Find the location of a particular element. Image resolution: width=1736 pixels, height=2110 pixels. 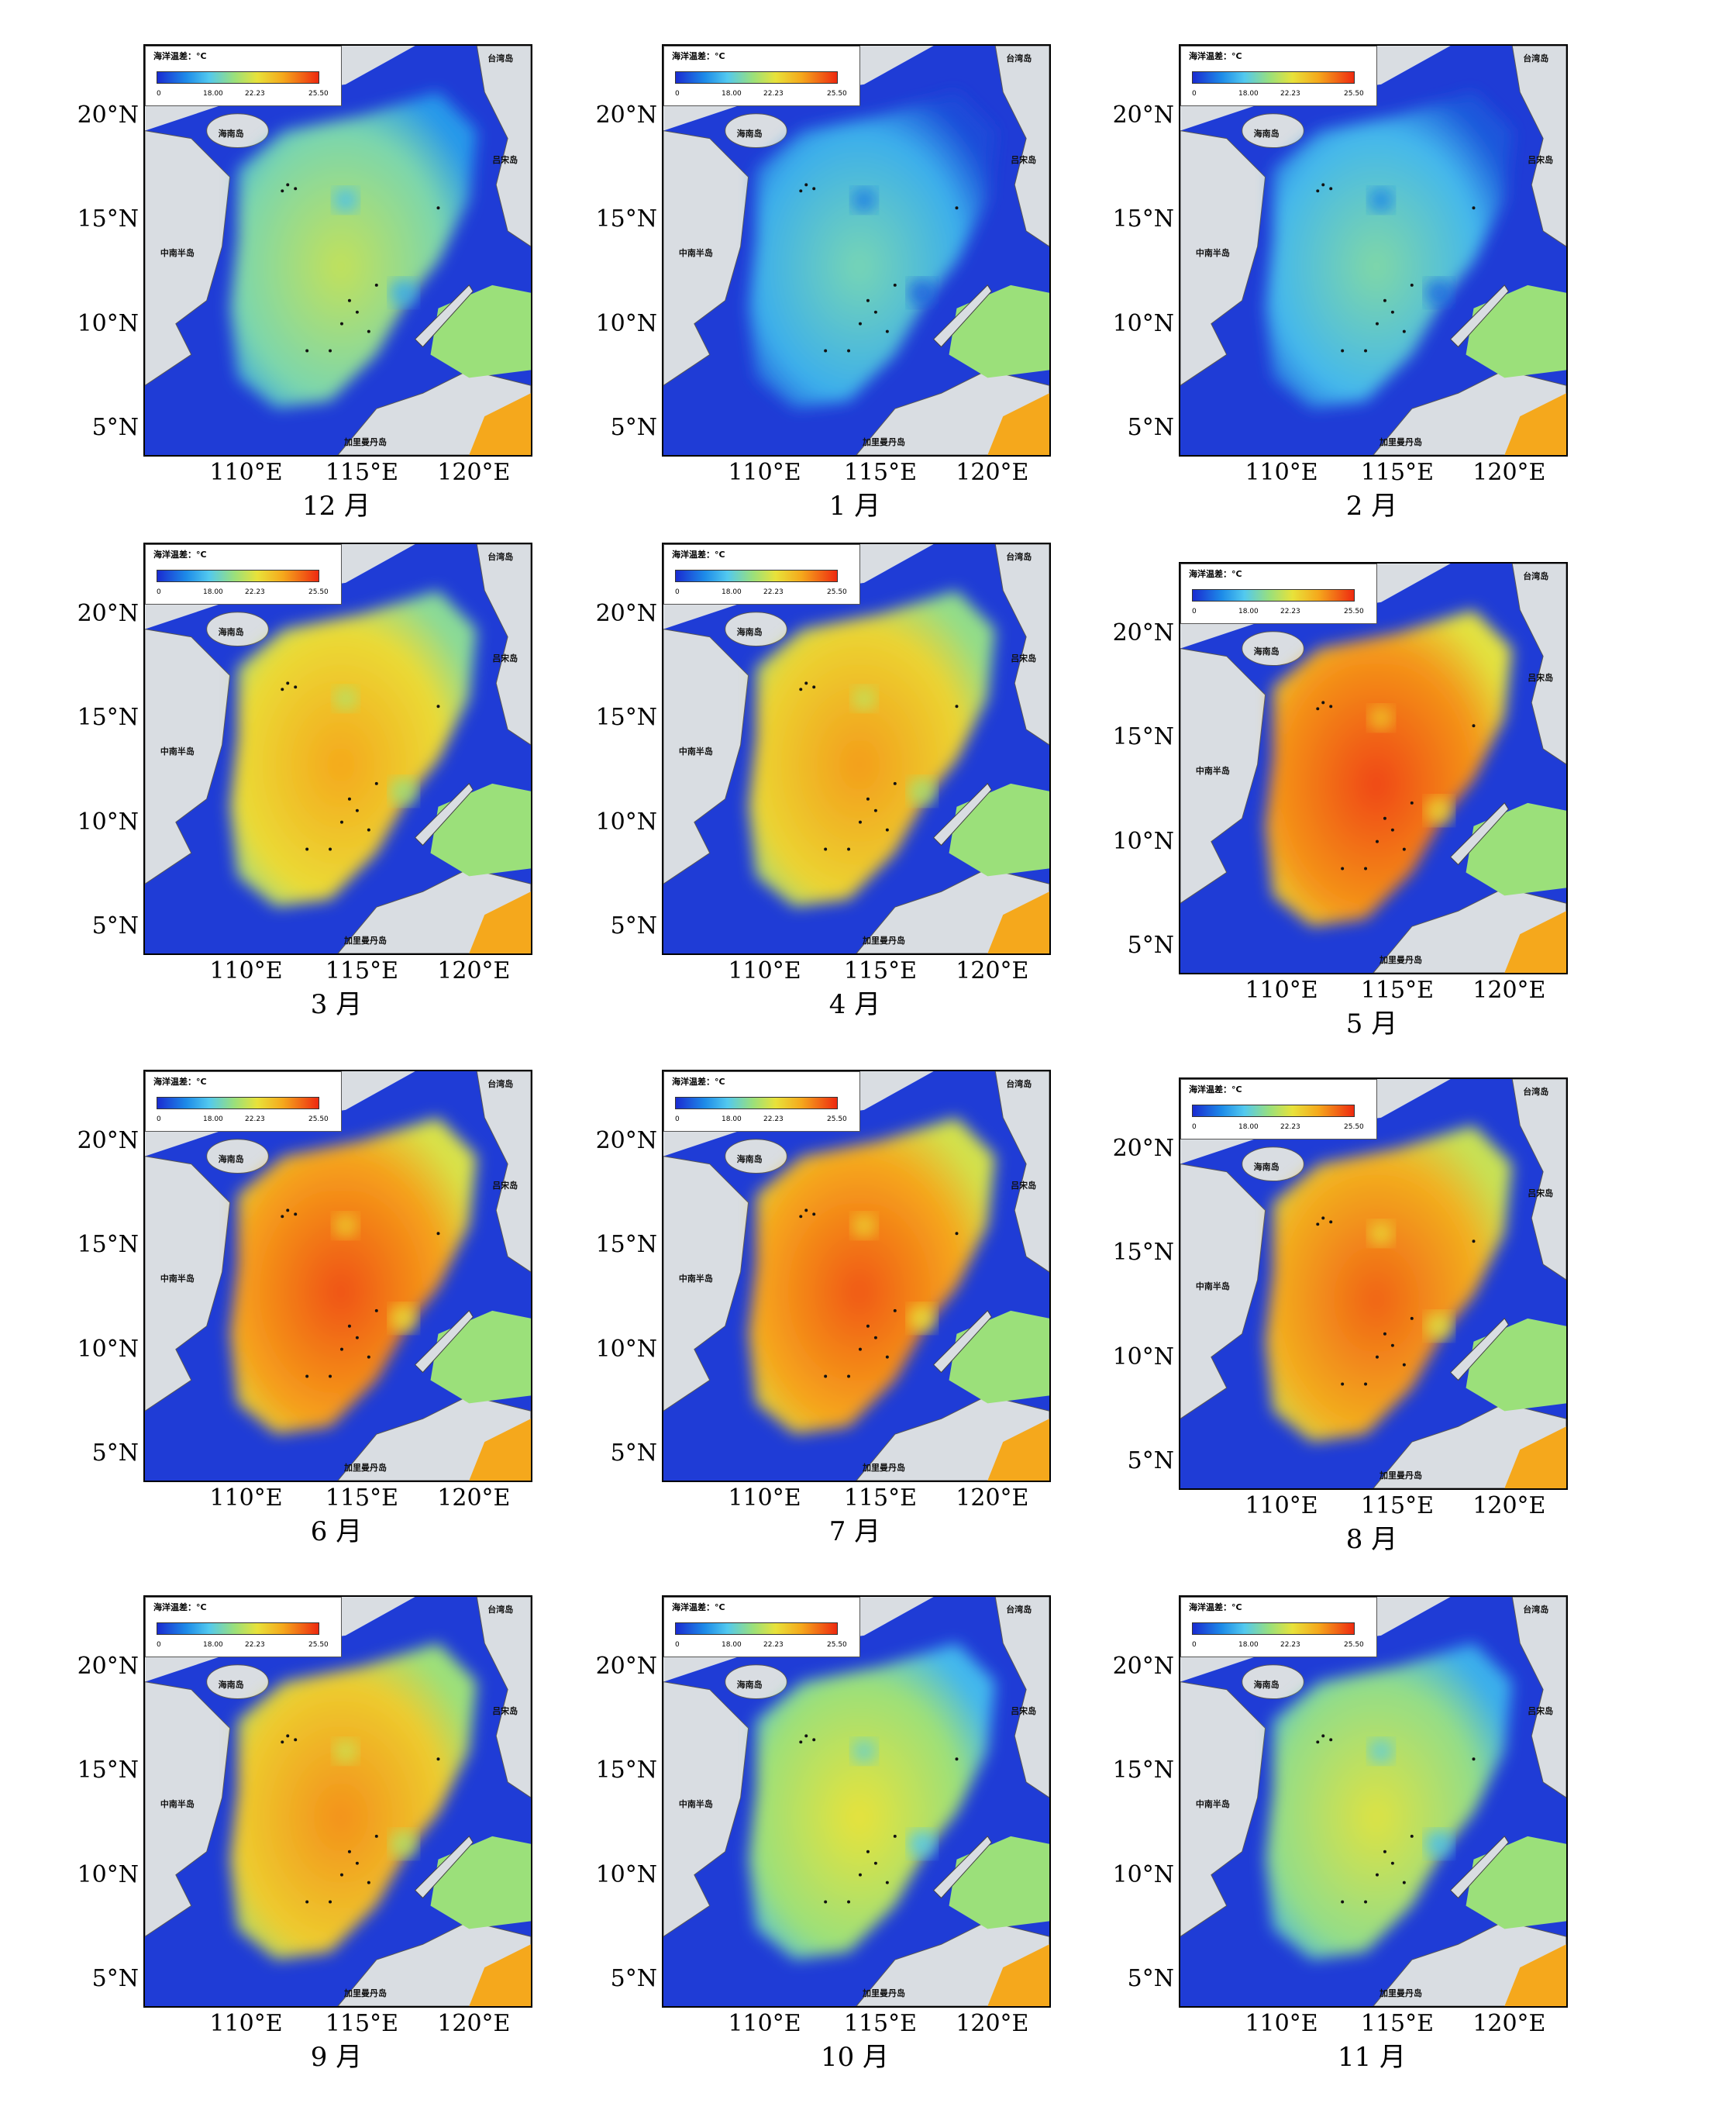

month-caption: 2 月 is located at coordinates (1371, 507).